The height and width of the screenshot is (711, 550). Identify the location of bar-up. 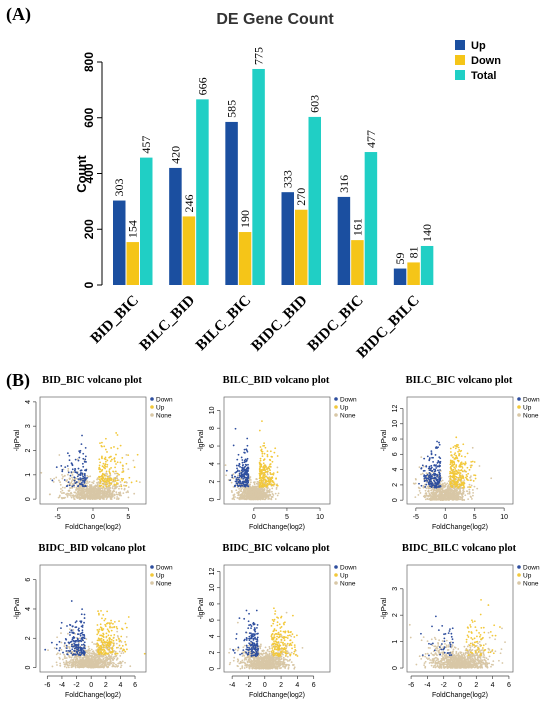
(287, 238).